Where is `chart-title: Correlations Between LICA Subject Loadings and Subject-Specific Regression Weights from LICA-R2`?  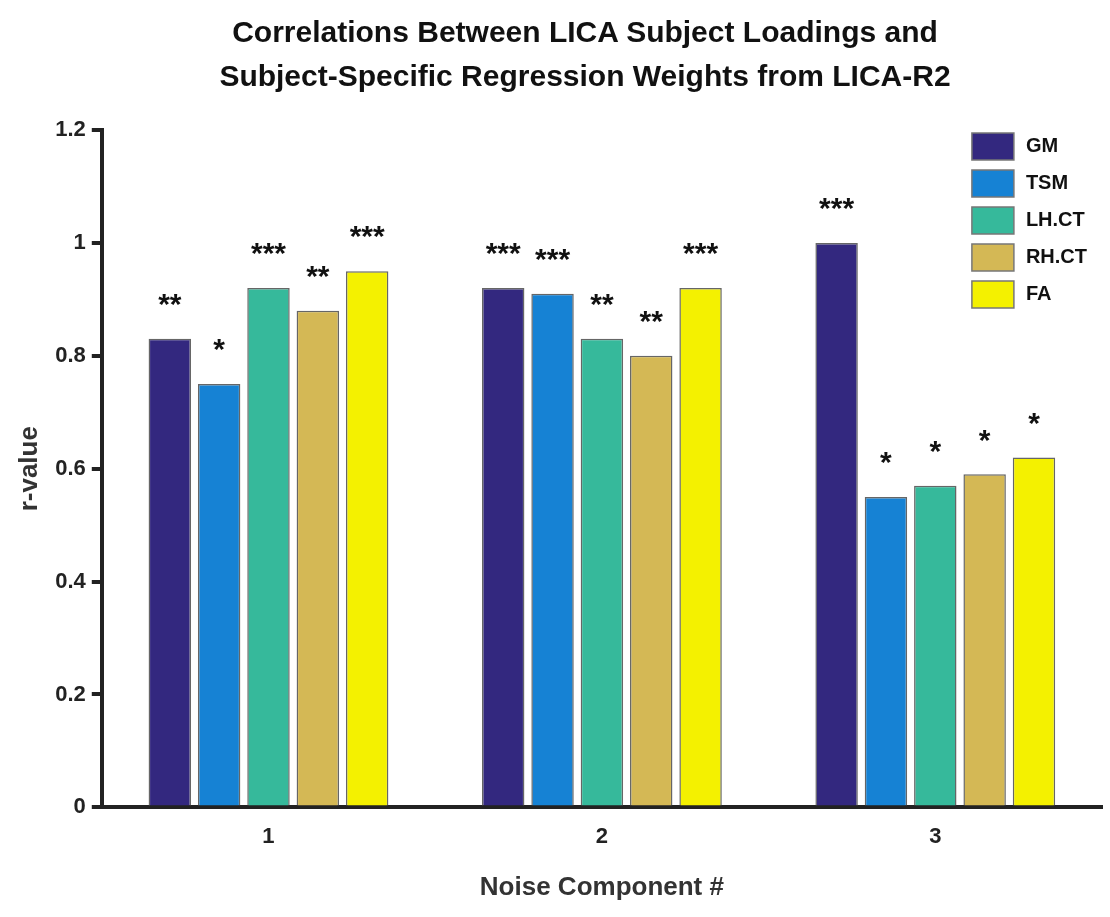
chart-title: Correlations Between LICA Subject Loadings and Subject-Specific Regression Weights from LICA-R2 is located at coordinates (585, 54).